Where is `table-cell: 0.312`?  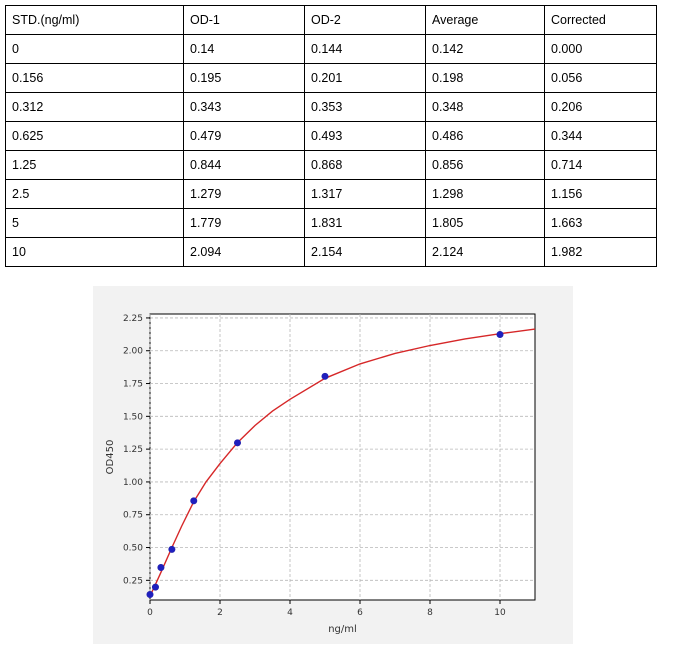 table-cell: 0.312 is located at coordinates (94, 107).